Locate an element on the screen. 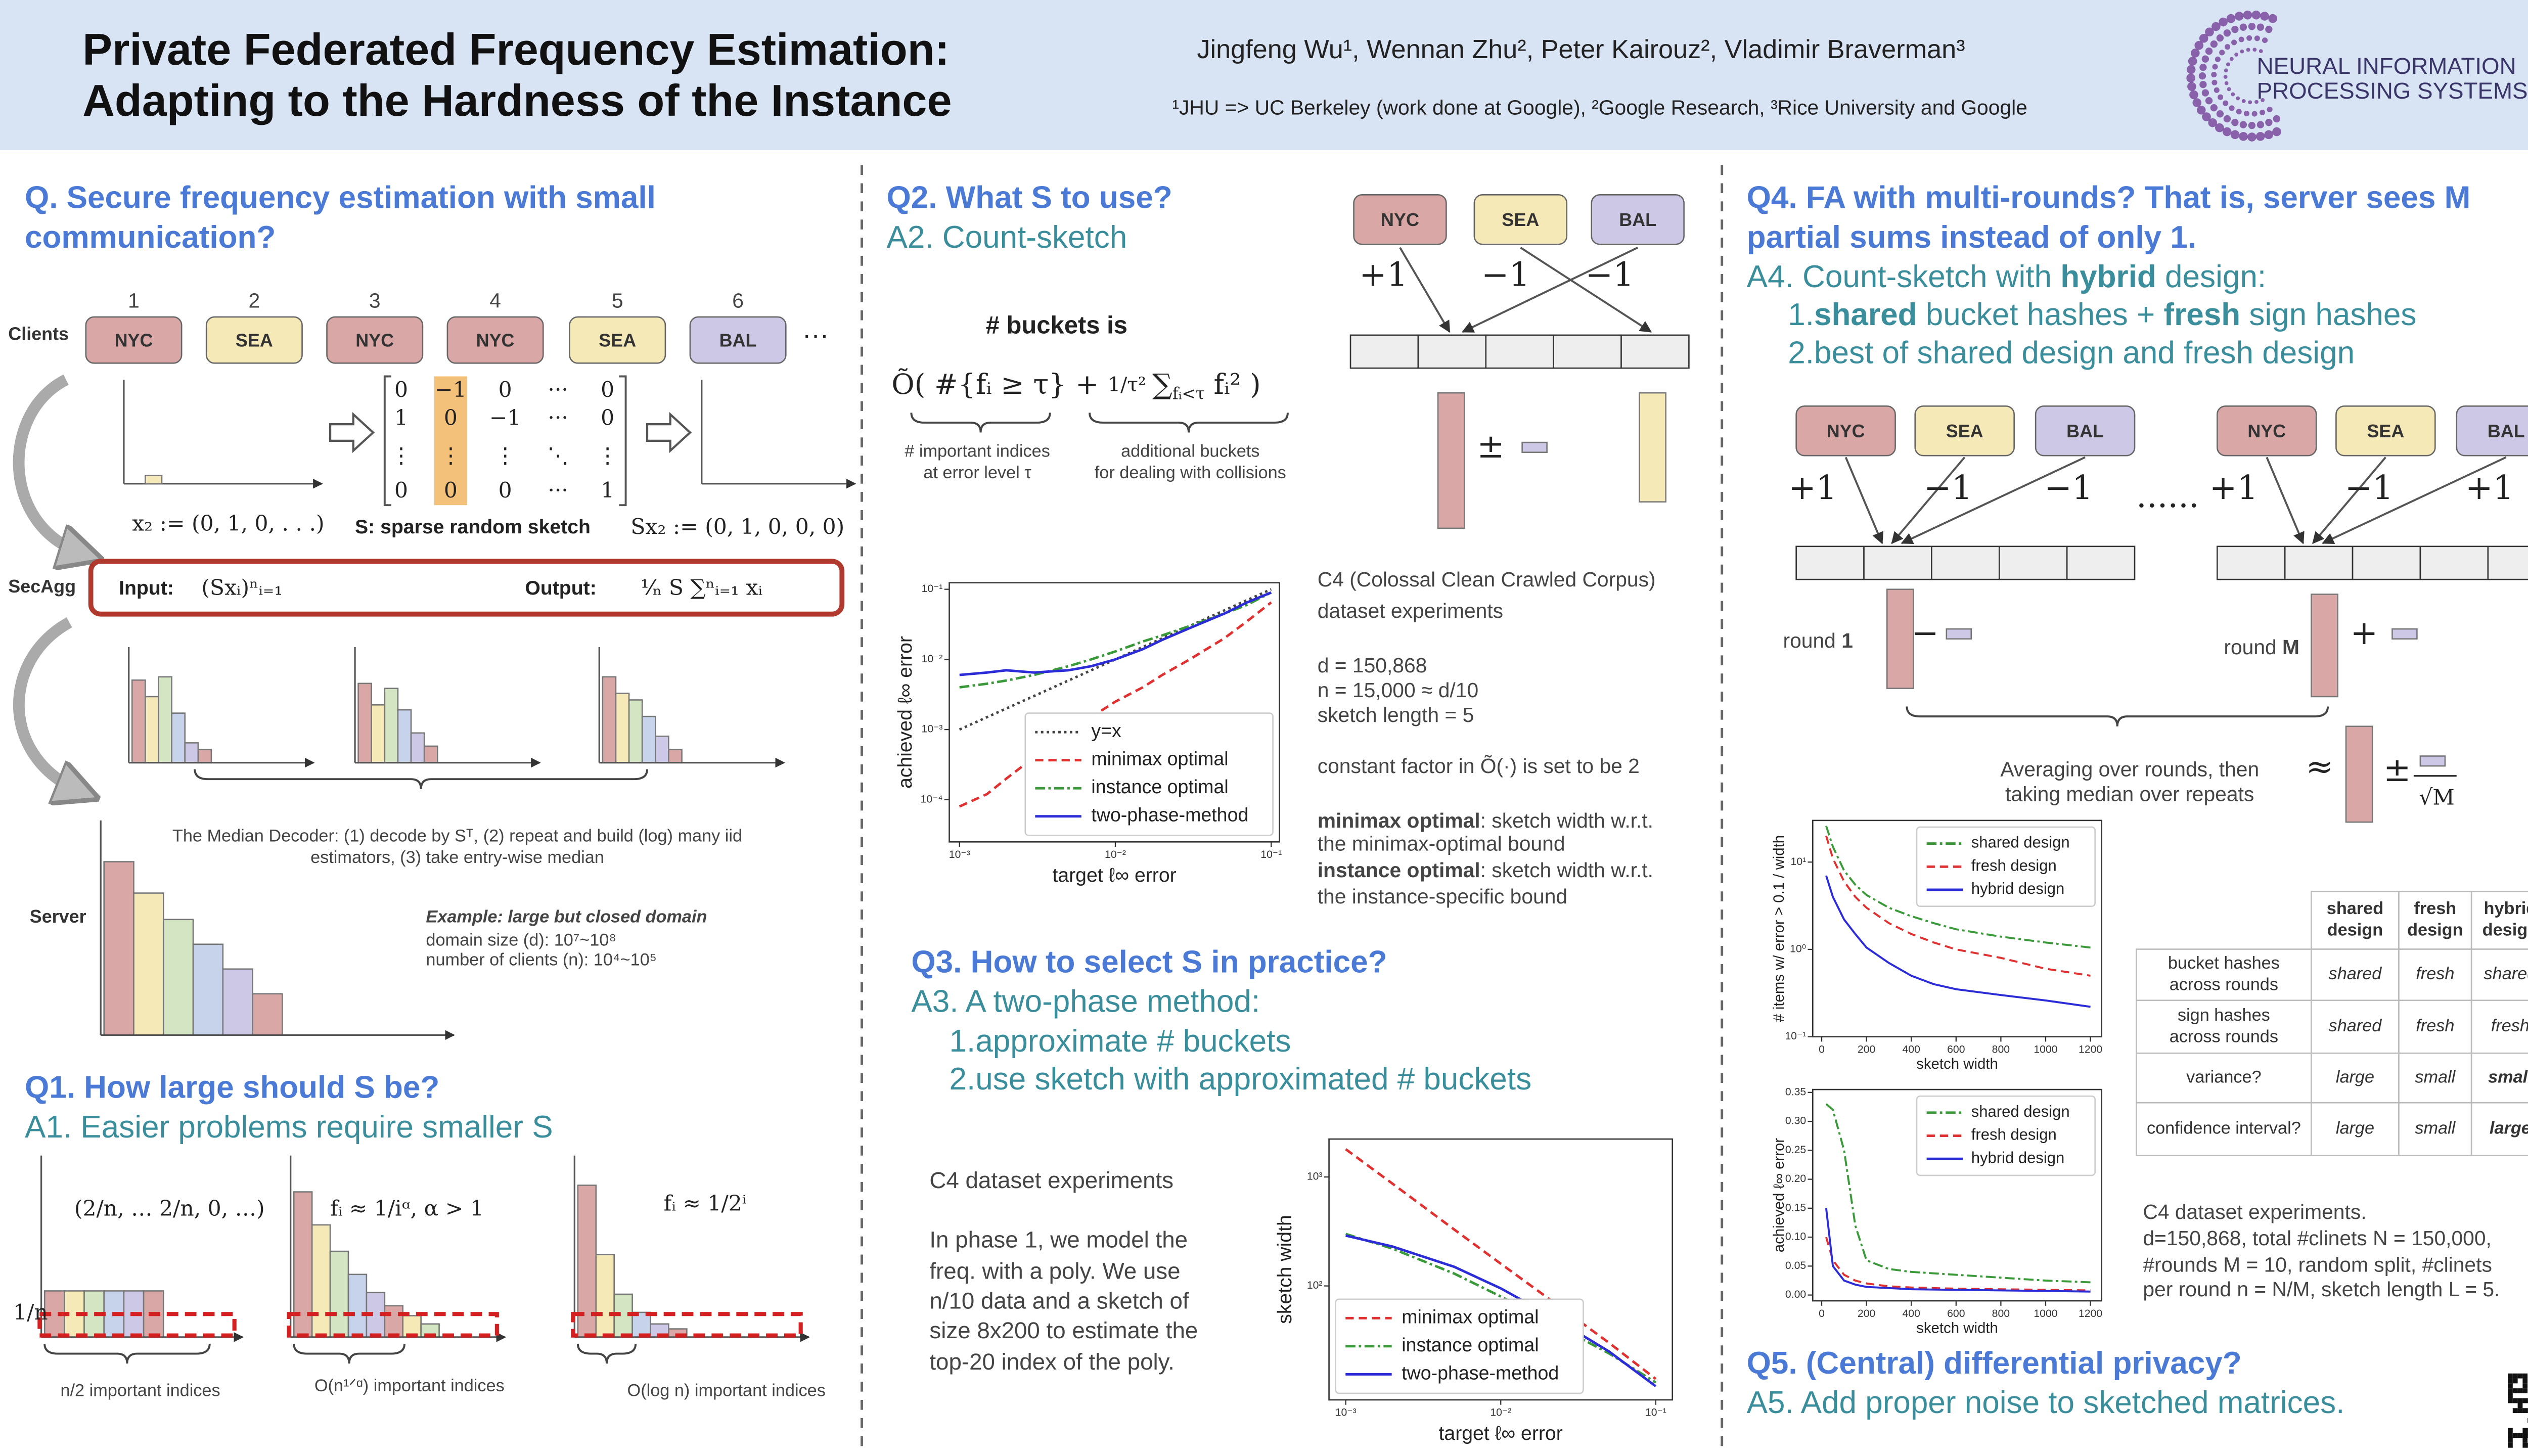 This screenshot has width=2528, height=1456. y-tick-label: 0.30 is located at coordinates (1796, 1121).